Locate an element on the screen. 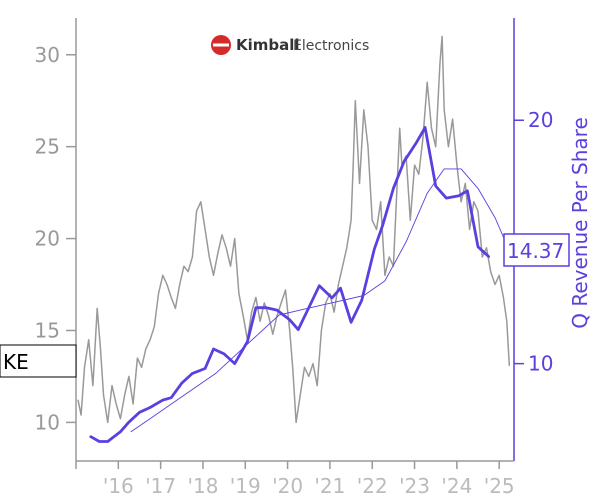  left-tick-label: 25 is located at coordinates (47, 147).